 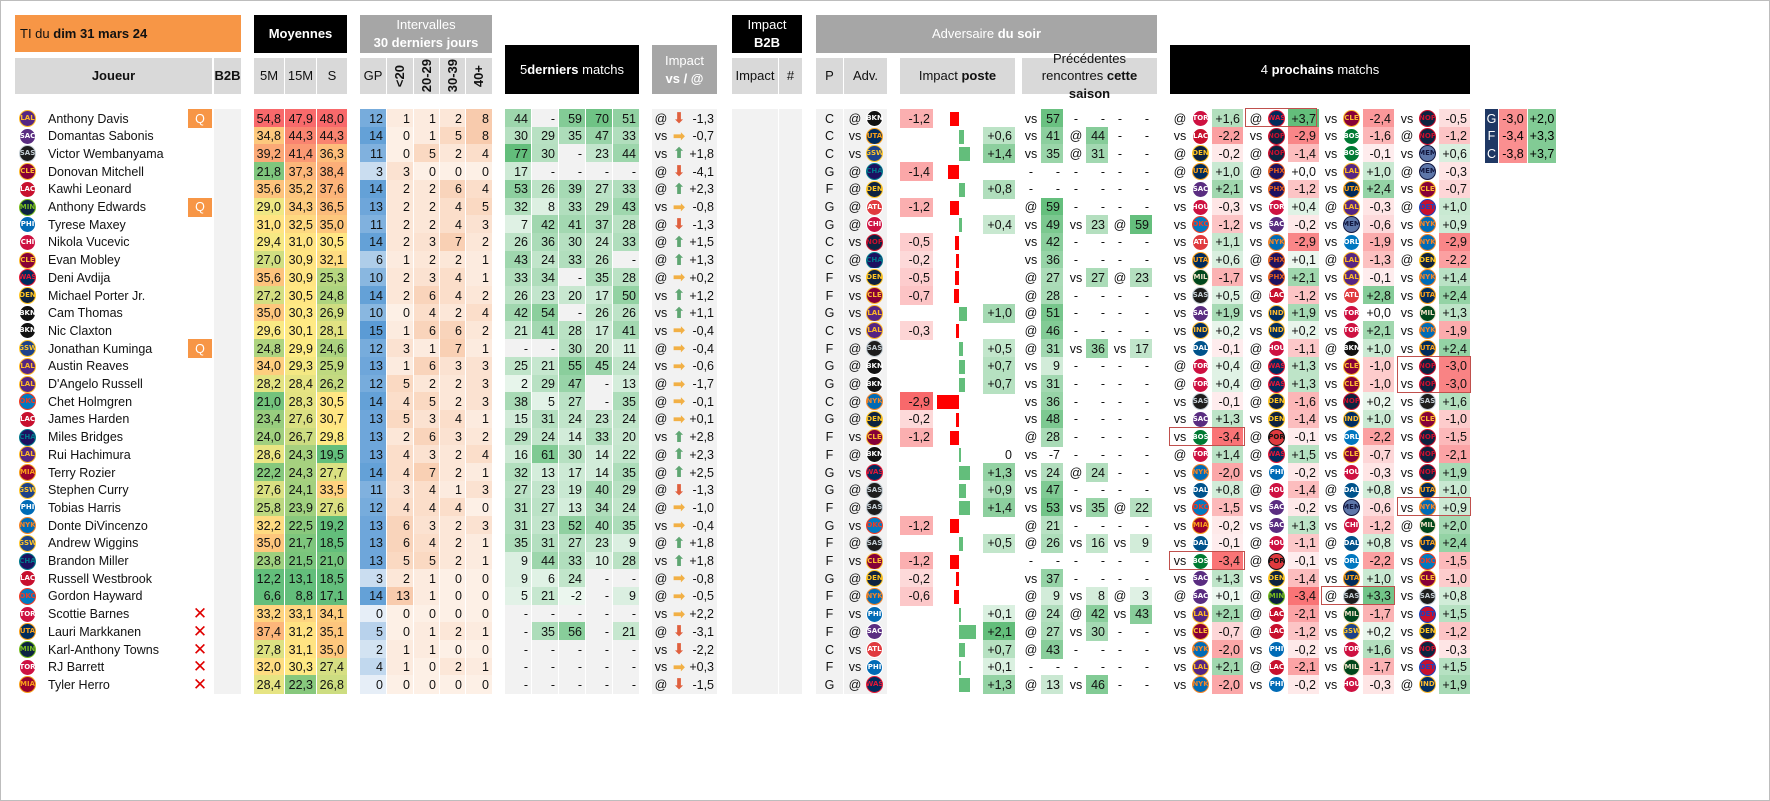 What do you see at coordinates (400, 76) in the screenshot?
I see `col-lt20: <20` at bounding box center [400, 76].